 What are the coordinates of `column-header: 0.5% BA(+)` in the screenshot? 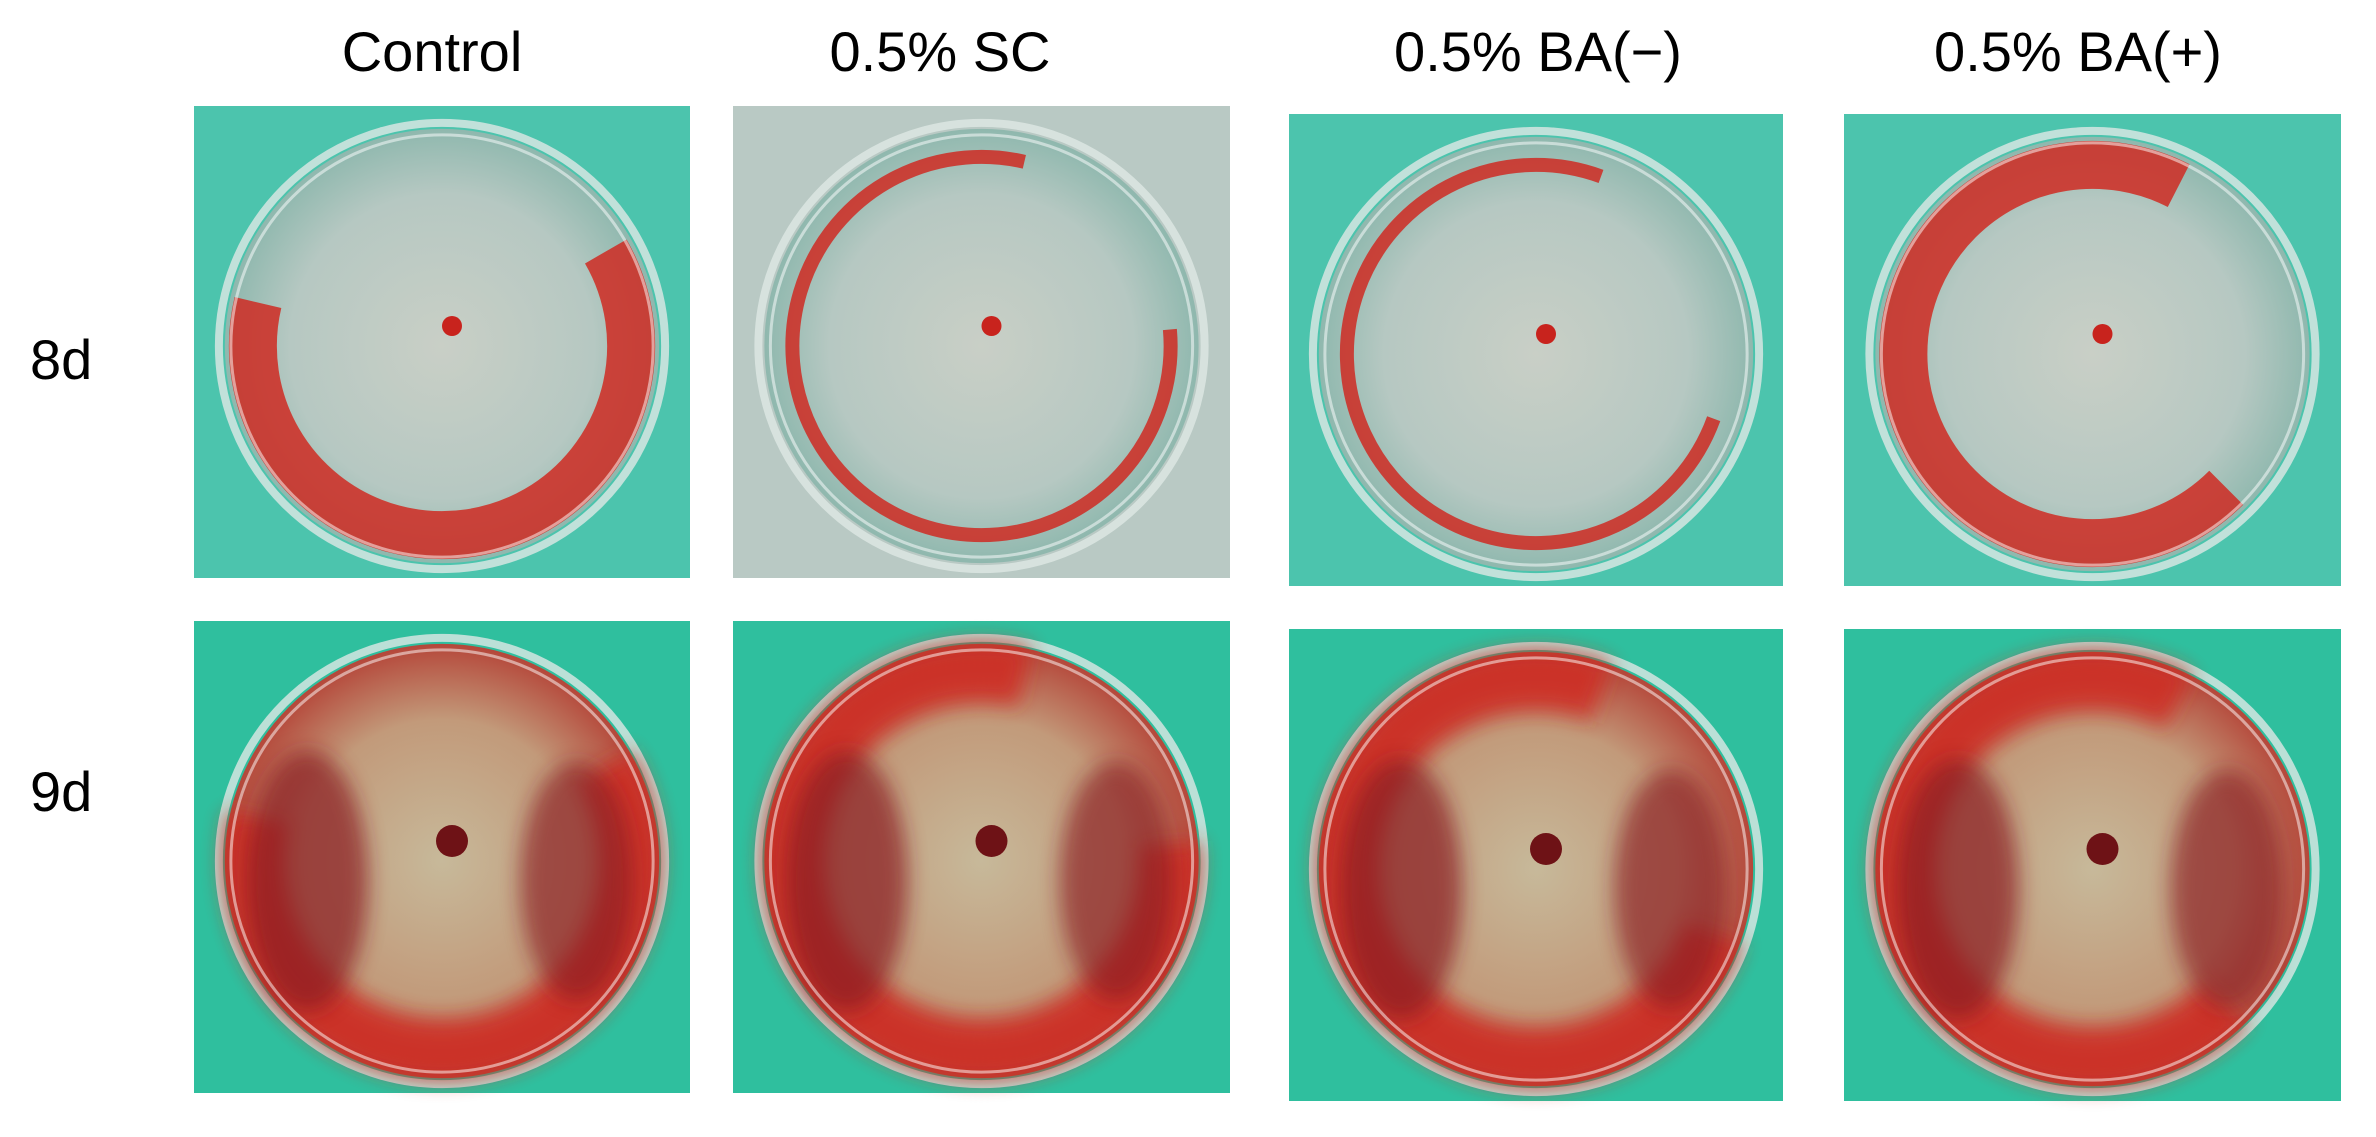 It's located at (2078, 51).